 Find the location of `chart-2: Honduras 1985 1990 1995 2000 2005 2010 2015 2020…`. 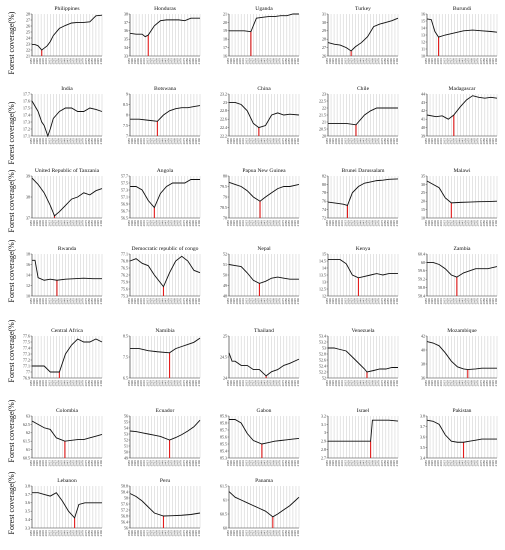

chart-2: Honduras 1985 1990 1995 2000 2005 2010 2015 2020… is located at coordinates (162, 35).